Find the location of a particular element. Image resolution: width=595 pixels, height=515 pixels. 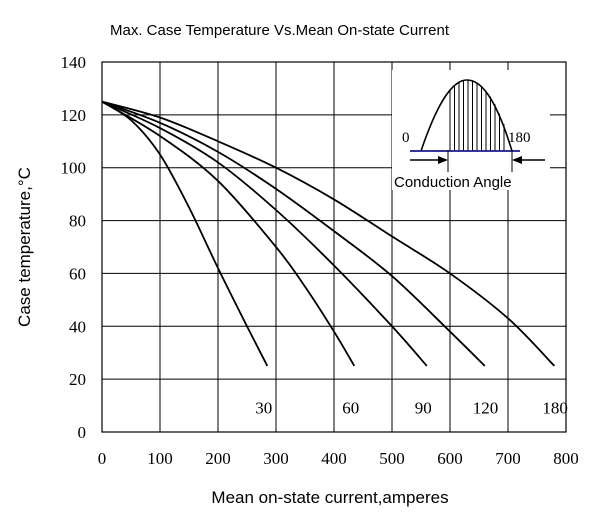

y-axis-label: Case temperature,°C is located at coordinates (24, 247).